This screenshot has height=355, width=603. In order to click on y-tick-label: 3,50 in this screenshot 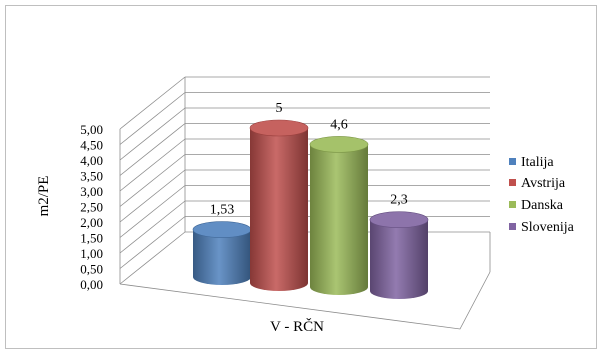, I will do `click(91, 176)`.